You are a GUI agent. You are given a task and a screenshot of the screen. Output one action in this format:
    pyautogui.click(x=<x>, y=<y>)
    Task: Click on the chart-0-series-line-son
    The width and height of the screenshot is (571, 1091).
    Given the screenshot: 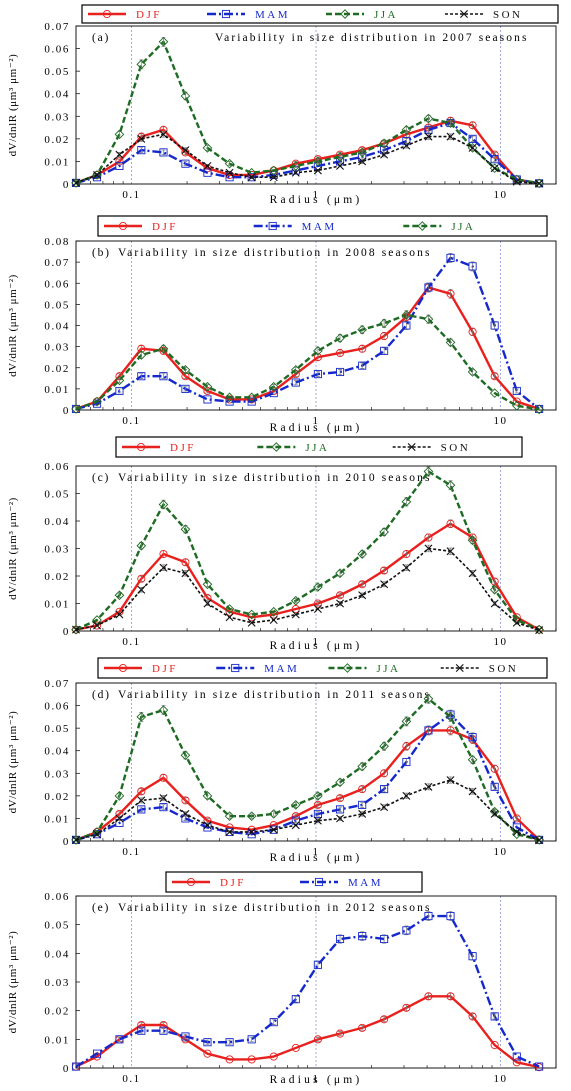 What is the action you would take?
    pyautogui.click(x=307, y=159)
    